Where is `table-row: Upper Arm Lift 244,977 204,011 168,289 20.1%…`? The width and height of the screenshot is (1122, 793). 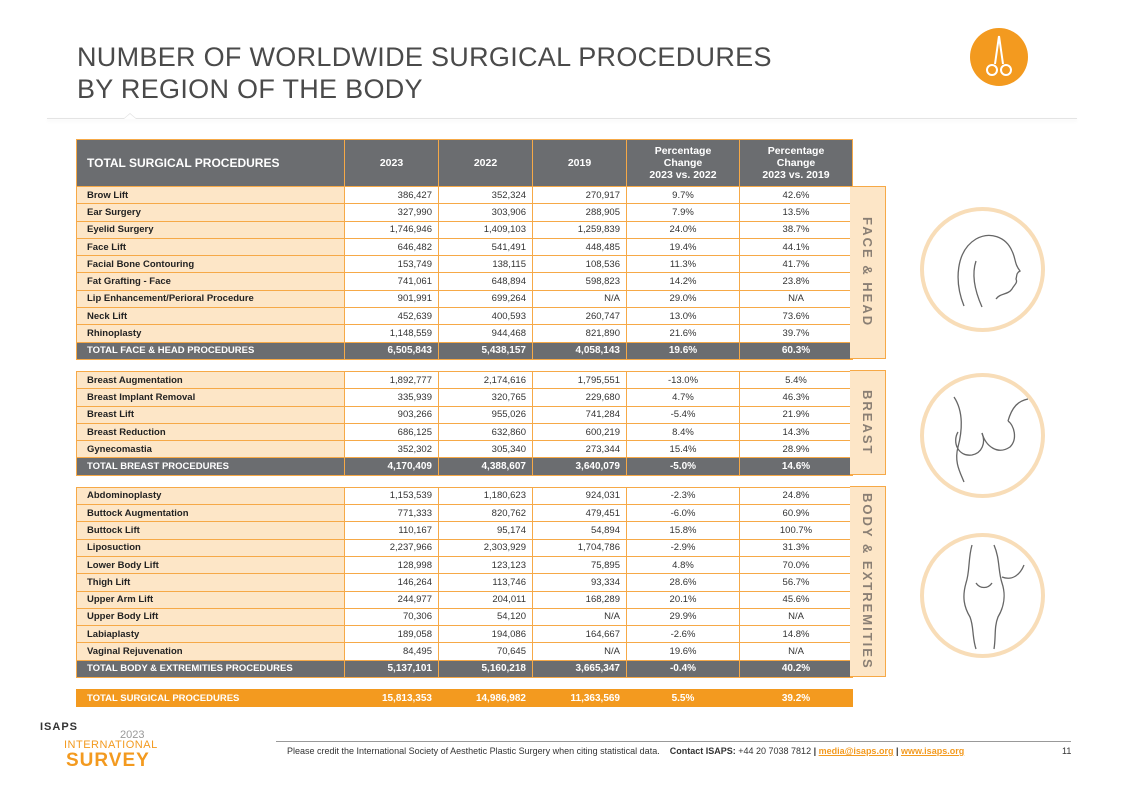
table-row: Upper Arm Lift 244,977 204,011 168,289 20.1%… is located at coordinates (464, 599).